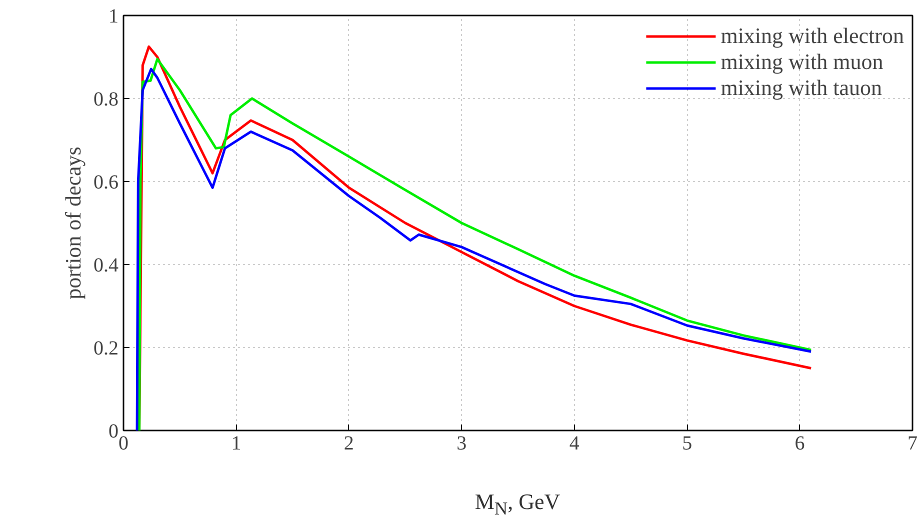 Image resolution: width=923 pixels, height=531 pixels. Describe the element at coordinates (799, 443) in the screenshot. I see `x-tick-label: 6` at that location.